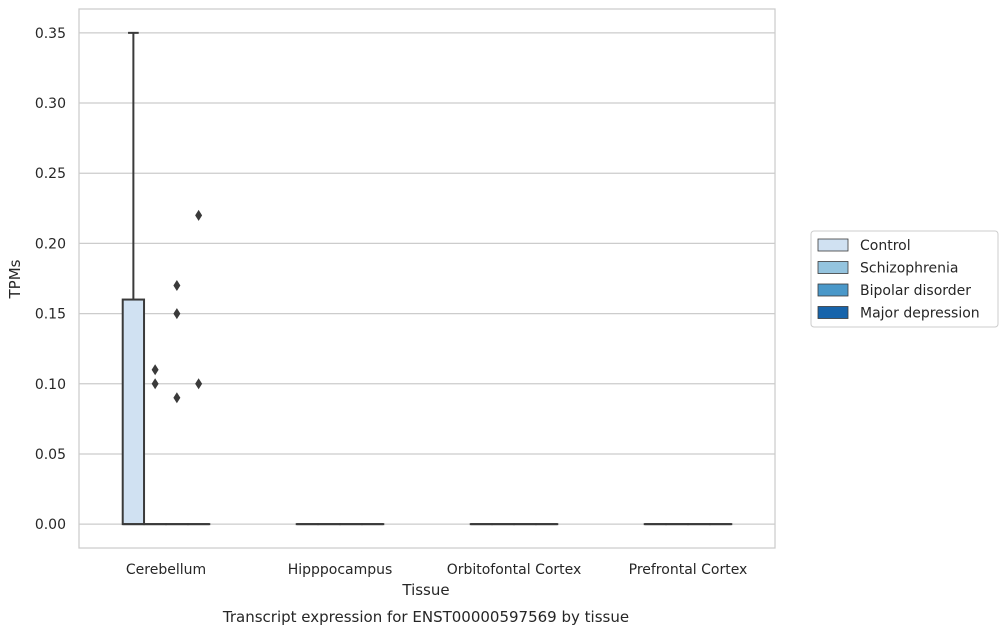  I want to click on y-tick-label: 0.00, so click(50, 525).